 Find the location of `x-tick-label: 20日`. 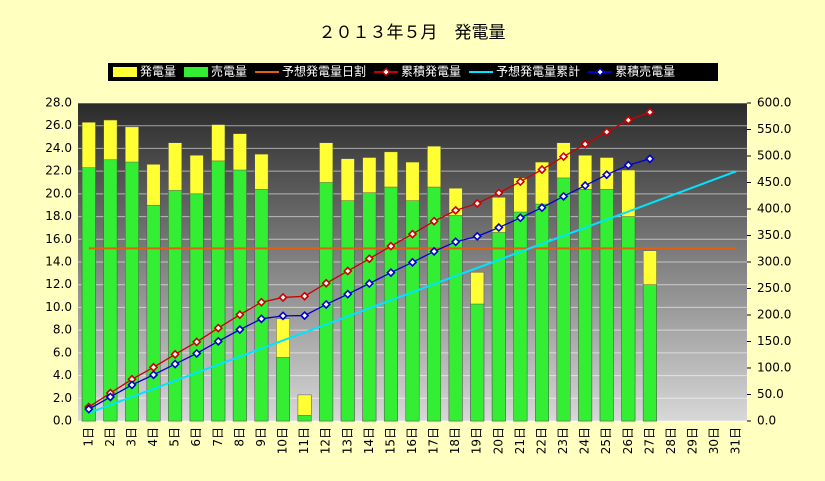

x-tick-label: 20日 is located at coordinates (498, 440).